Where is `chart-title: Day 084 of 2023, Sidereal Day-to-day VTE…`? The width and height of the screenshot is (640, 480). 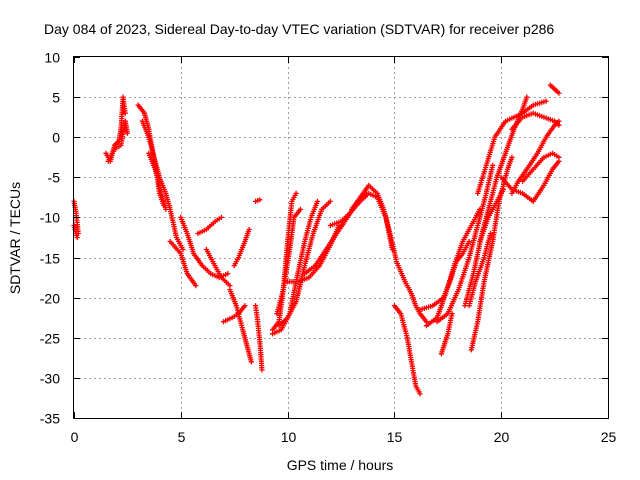 chart-title: Day 084 of 2023, Sidereal Day-to-day VTE… is located at coordinates (299, 29).